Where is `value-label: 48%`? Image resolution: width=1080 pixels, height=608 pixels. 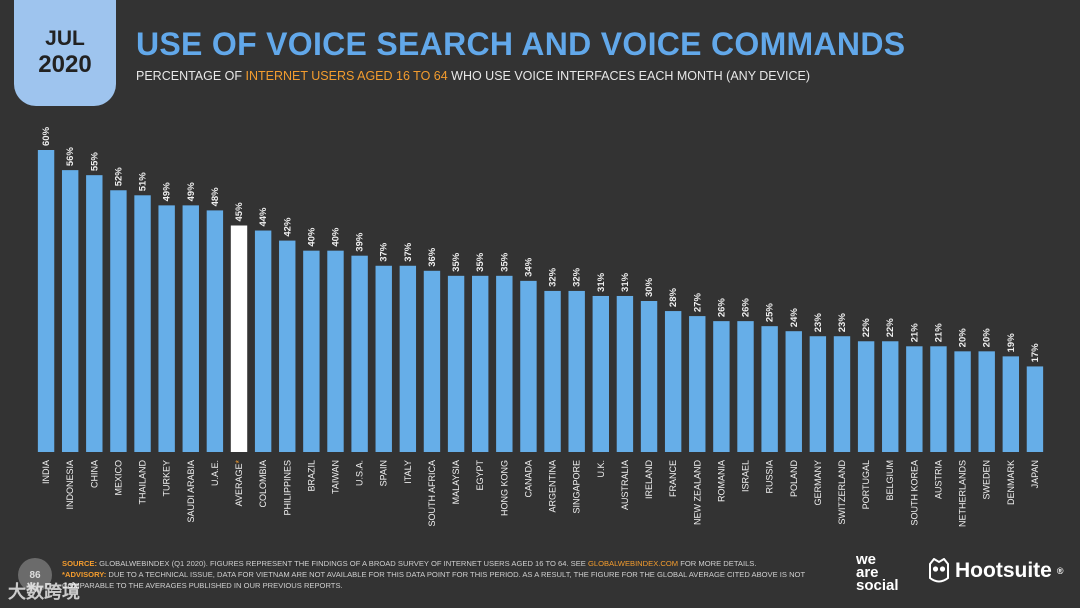 value-label: 48% is located at coordinates (215, 197).